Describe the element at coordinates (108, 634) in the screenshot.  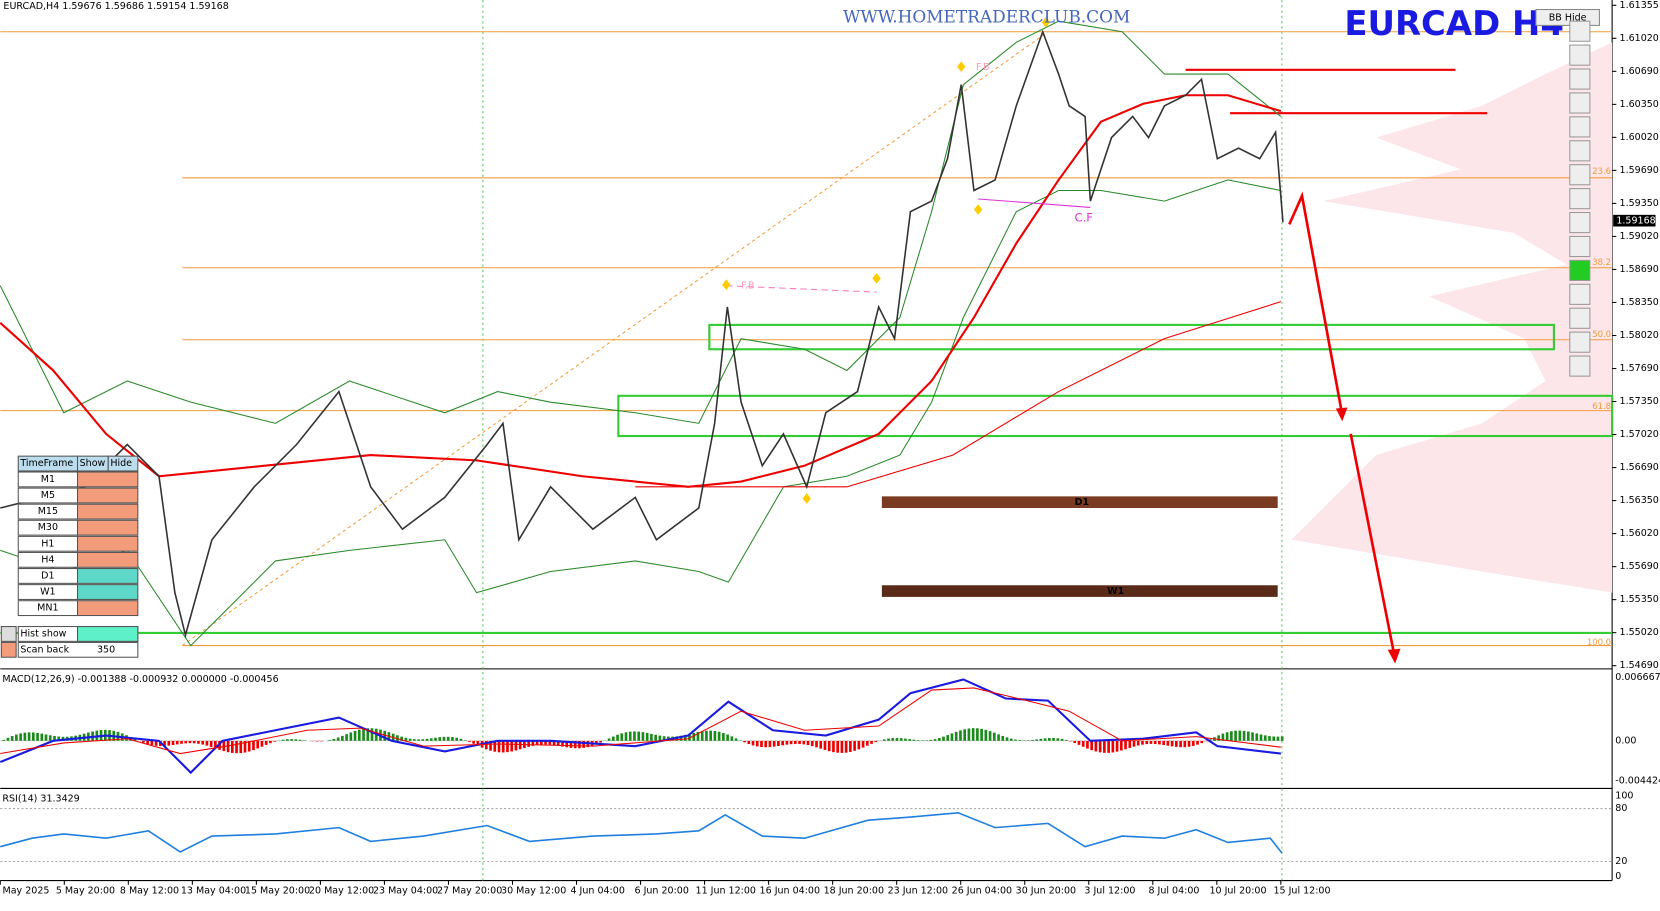
I see `hist-show-status` at that location.